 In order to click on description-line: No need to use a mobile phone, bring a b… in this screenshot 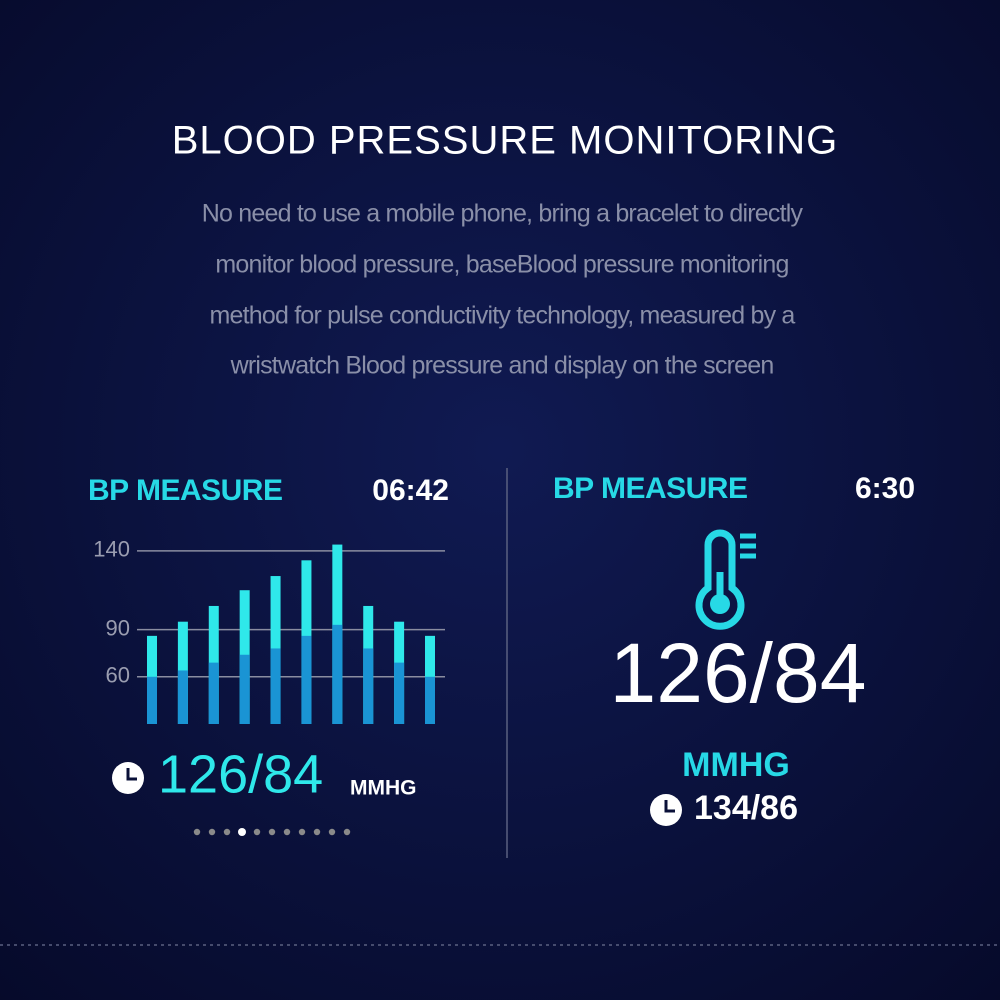, I will do `click(503, 214)`.